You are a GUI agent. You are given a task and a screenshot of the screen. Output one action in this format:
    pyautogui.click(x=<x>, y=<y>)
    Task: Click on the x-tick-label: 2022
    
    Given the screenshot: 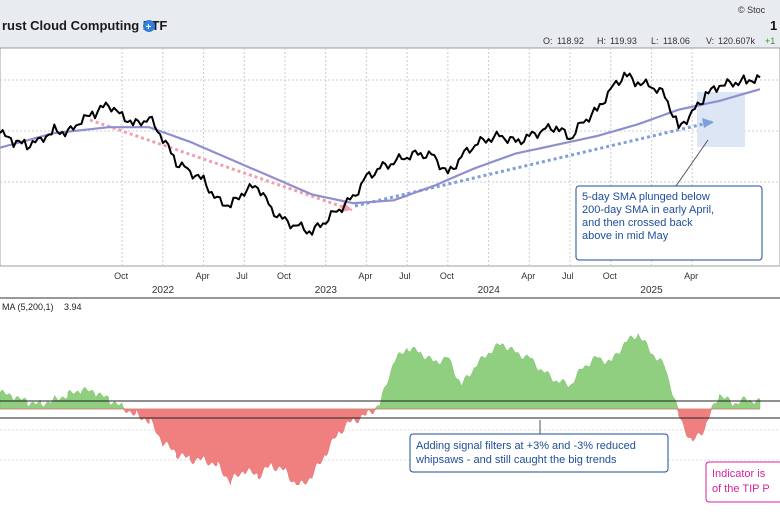 What is the action you would take?
    pyautogui.click(x=163, y=290)
    